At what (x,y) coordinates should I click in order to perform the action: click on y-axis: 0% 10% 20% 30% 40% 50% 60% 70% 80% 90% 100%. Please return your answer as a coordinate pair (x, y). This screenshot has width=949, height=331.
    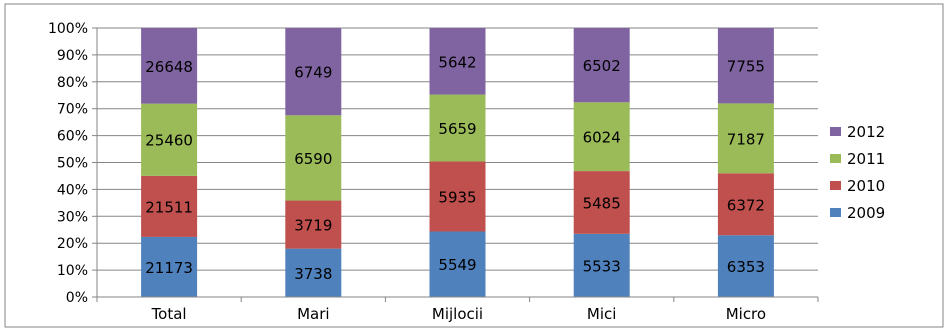
    Looking at the image, I should click on (73, 163).